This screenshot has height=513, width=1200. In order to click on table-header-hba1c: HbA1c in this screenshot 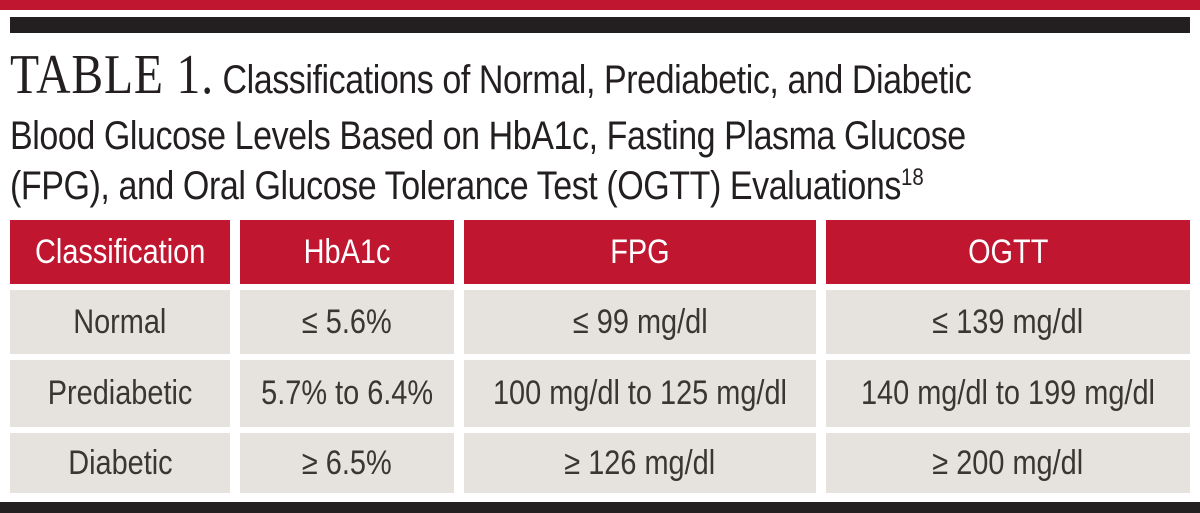, I will do `click(347, 252)`.